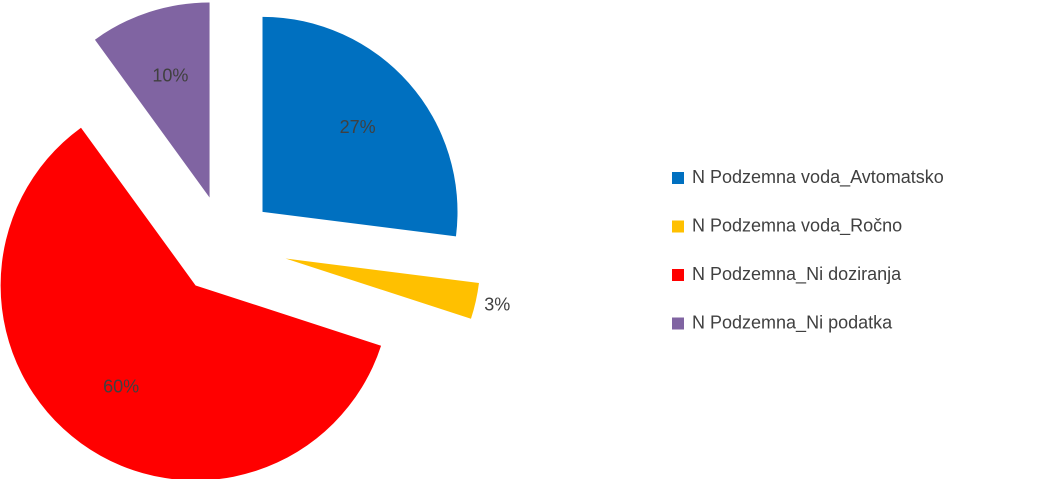  I want to click on data-label: 60%, so click(121, 387).